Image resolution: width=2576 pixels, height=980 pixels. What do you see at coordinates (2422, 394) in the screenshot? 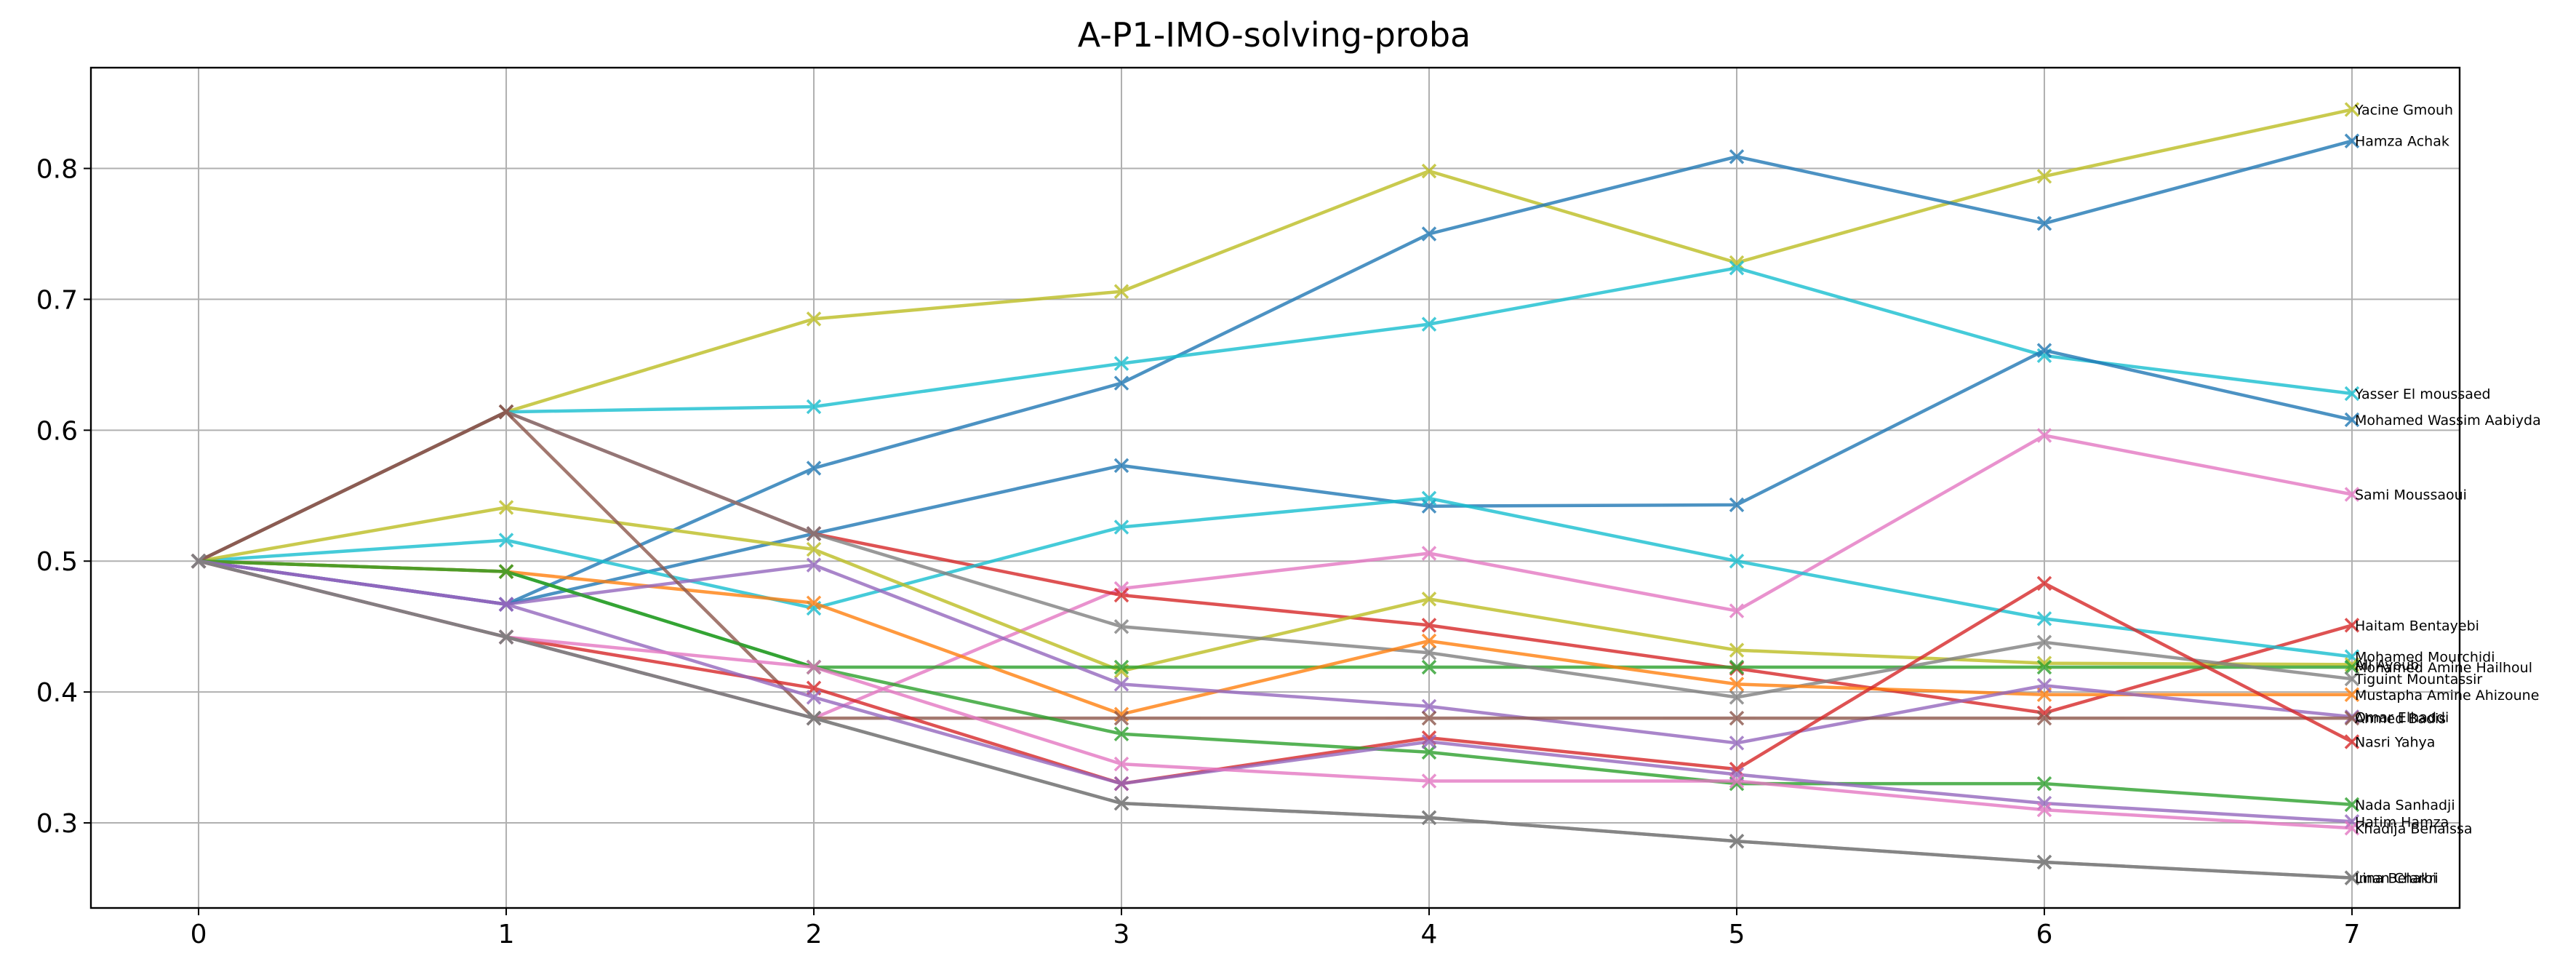
I see `series-end-label: Yasser El moussaed` at bounding box center [2422, 394].